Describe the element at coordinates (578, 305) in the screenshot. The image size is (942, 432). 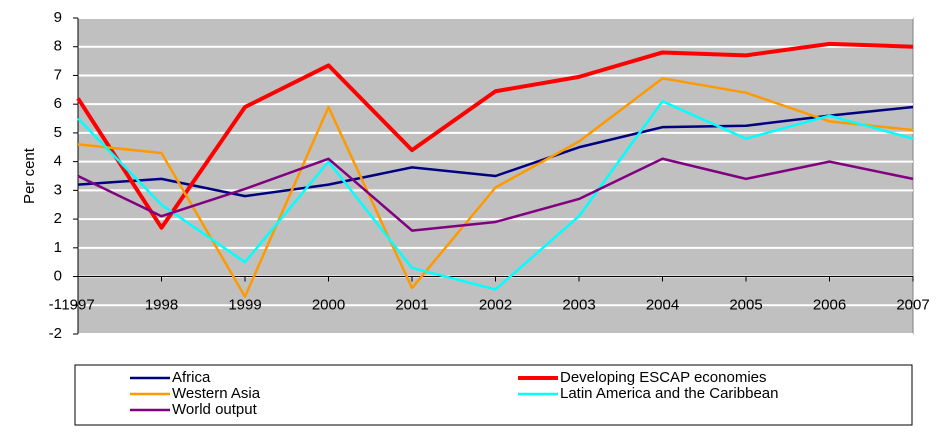
I see `x-tick-label: 2003` at that location.